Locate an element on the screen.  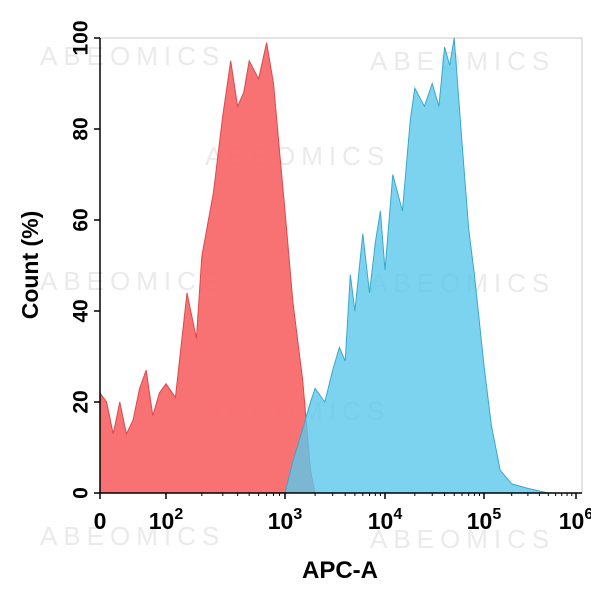
y-tick-label: 60 is located at coordinates (81, 219).